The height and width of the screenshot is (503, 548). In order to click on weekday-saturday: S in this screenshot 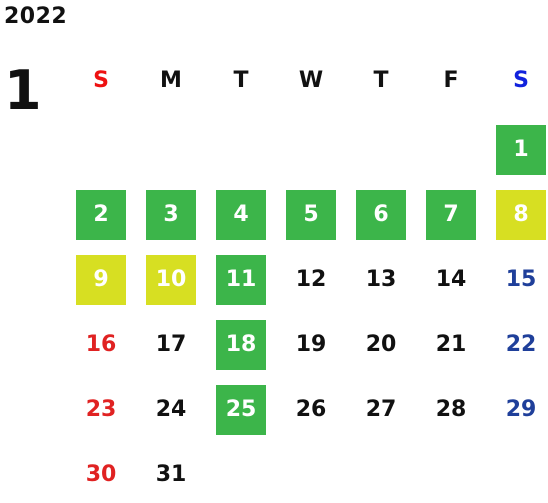, I will do `click(521, 80)`.